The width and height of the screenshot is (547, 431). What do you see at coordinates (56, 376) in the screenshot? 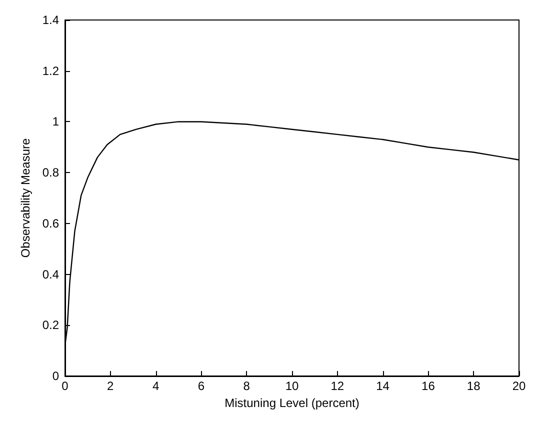
I see `y-tick-label: 0` at bounding box center [56, 376].